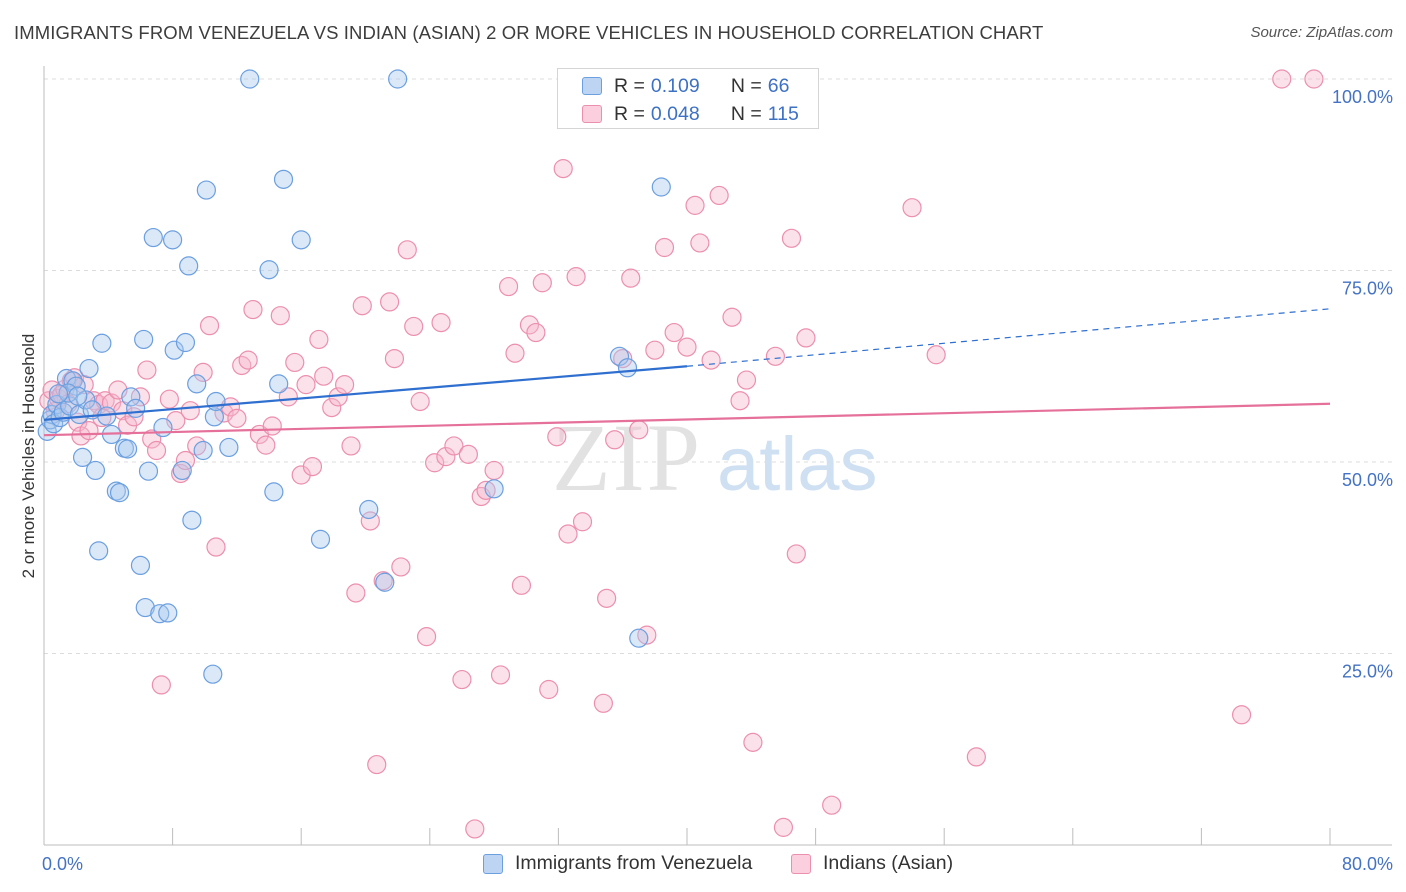 The height and width of the screenshot is (892, 1406). Describe the element at coordinates (690, 114) in the screenshot. I see `legend-row-indians: R = 0.048 N = 115` at that location.